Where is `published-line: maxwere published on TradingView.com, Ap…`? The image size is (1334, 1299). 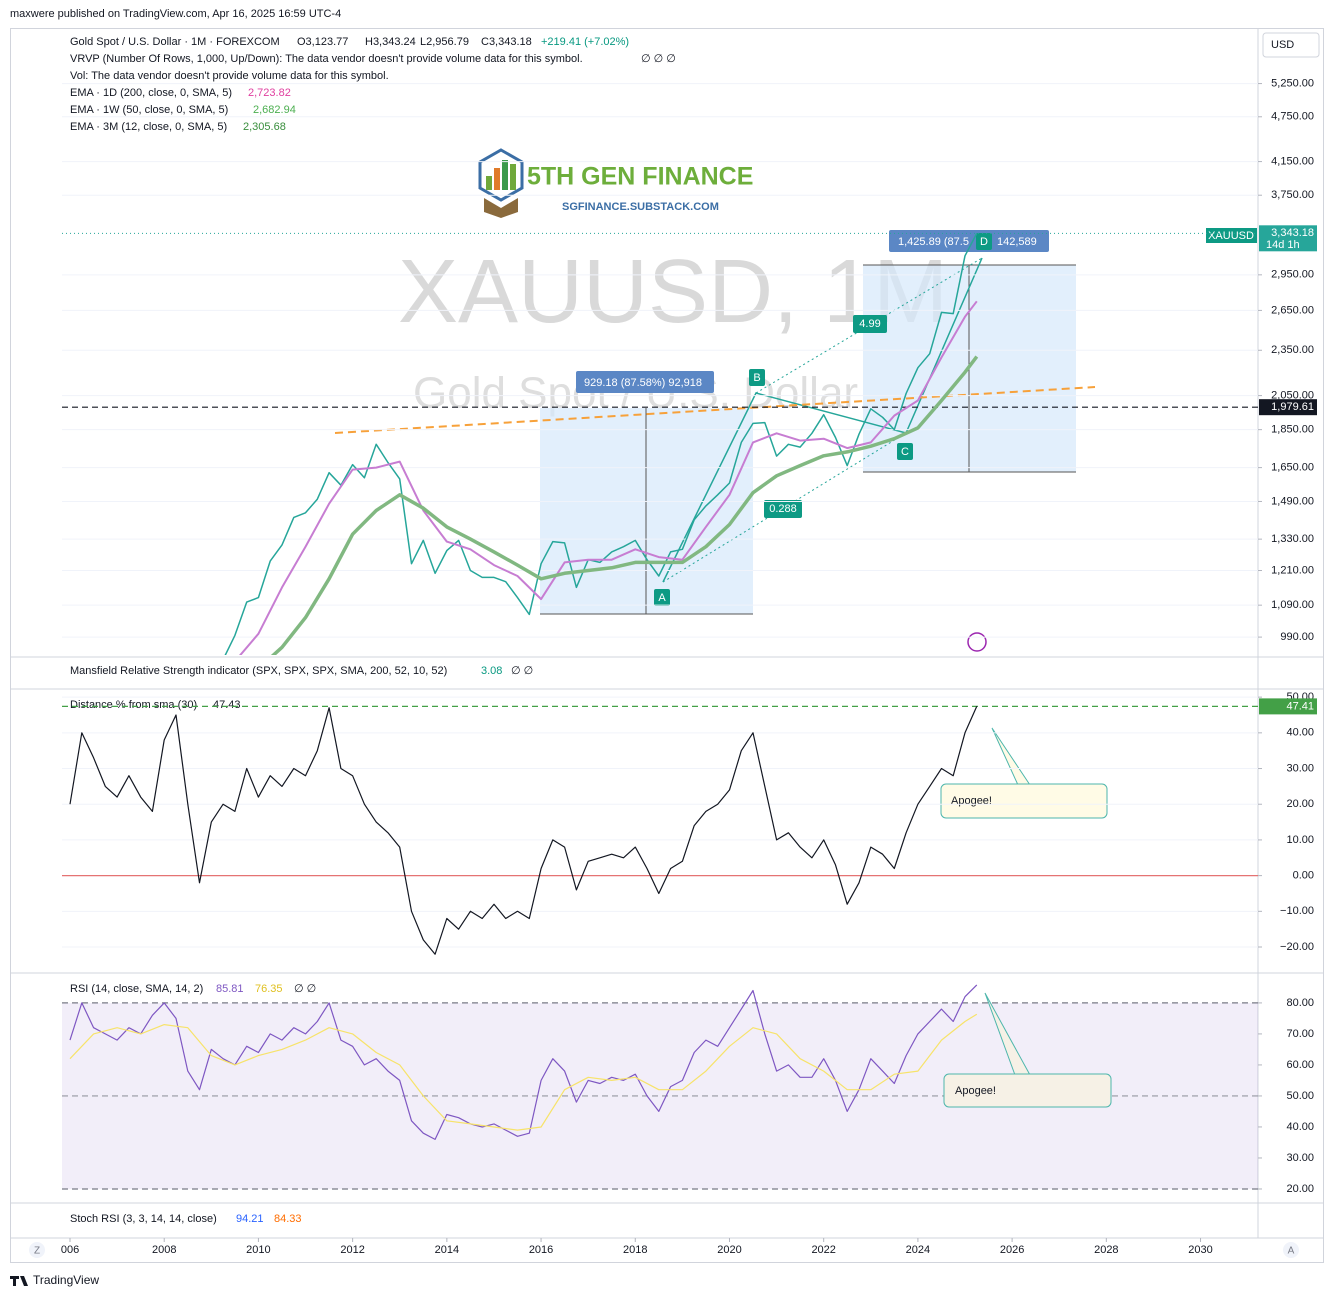 published-line: maxwere published on TradingView.com, Ap… is located at coordinates (175, 14).